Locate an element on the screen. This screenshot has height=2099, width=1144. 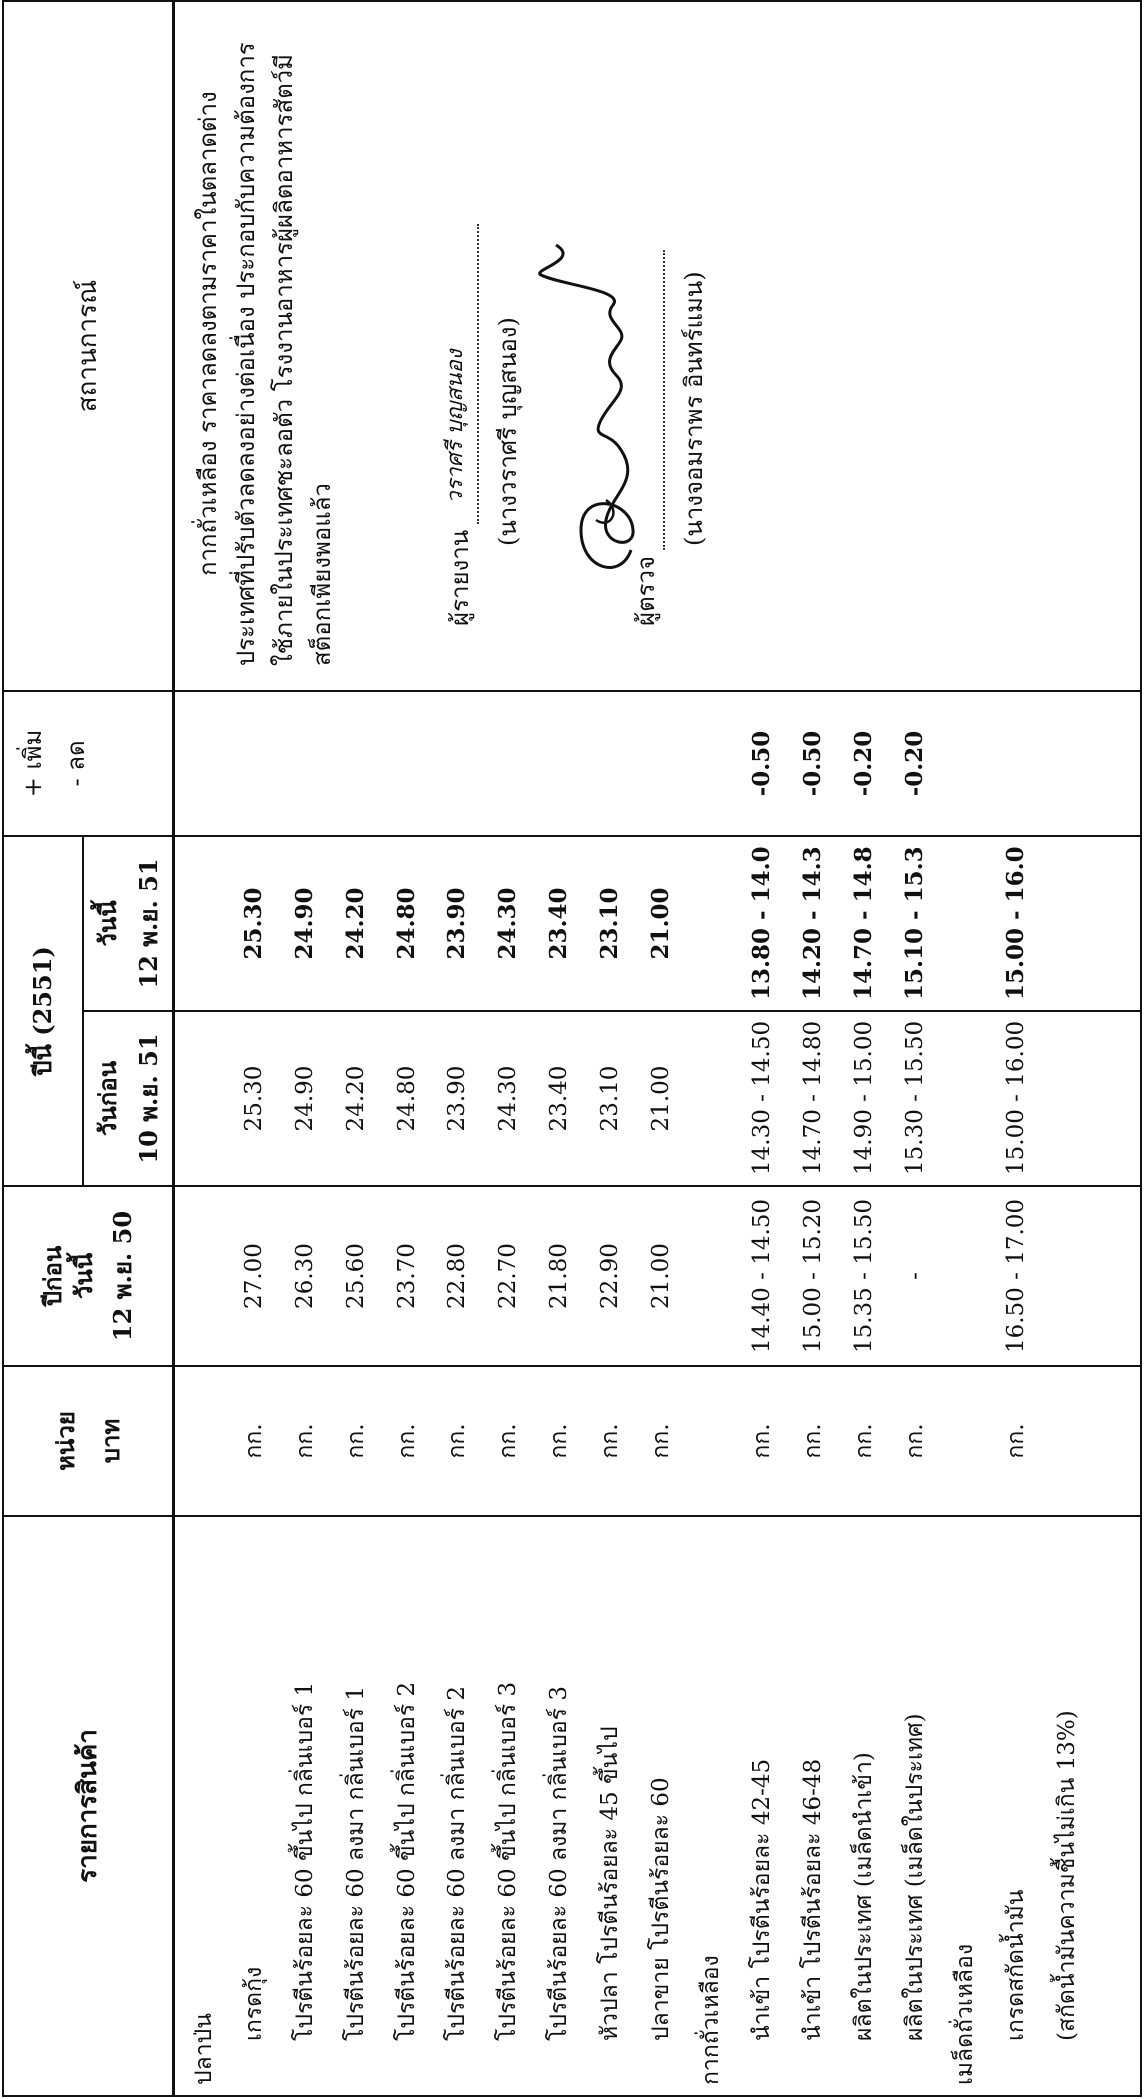
header-change-minus: - ลด is located at coordinates (76, 763).